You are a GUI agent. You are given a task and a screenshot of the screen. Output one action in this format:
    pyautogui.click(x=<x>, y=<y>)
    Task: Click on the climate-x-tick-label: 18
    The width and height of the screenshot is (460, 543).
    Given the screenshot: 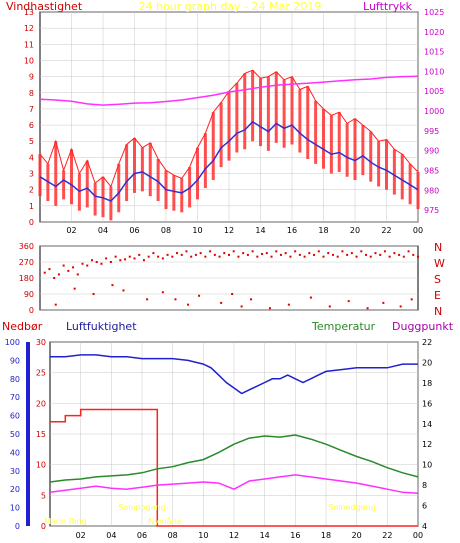 What is the action you would take?
    pyautogui.click(x=326, y=535)
    